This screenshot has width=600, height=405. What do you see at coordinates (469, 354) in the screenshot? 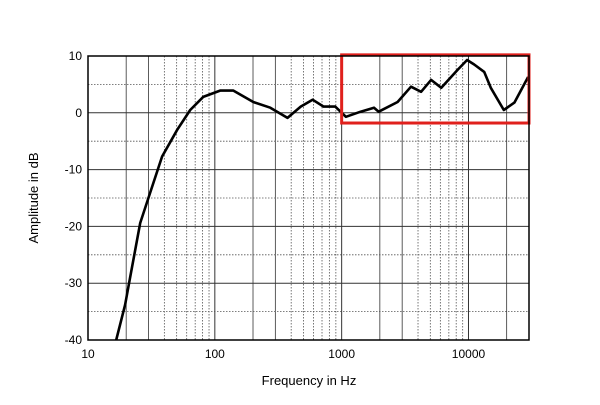
I see `x-tick-label: 10000` at bounding box center [469, 354].